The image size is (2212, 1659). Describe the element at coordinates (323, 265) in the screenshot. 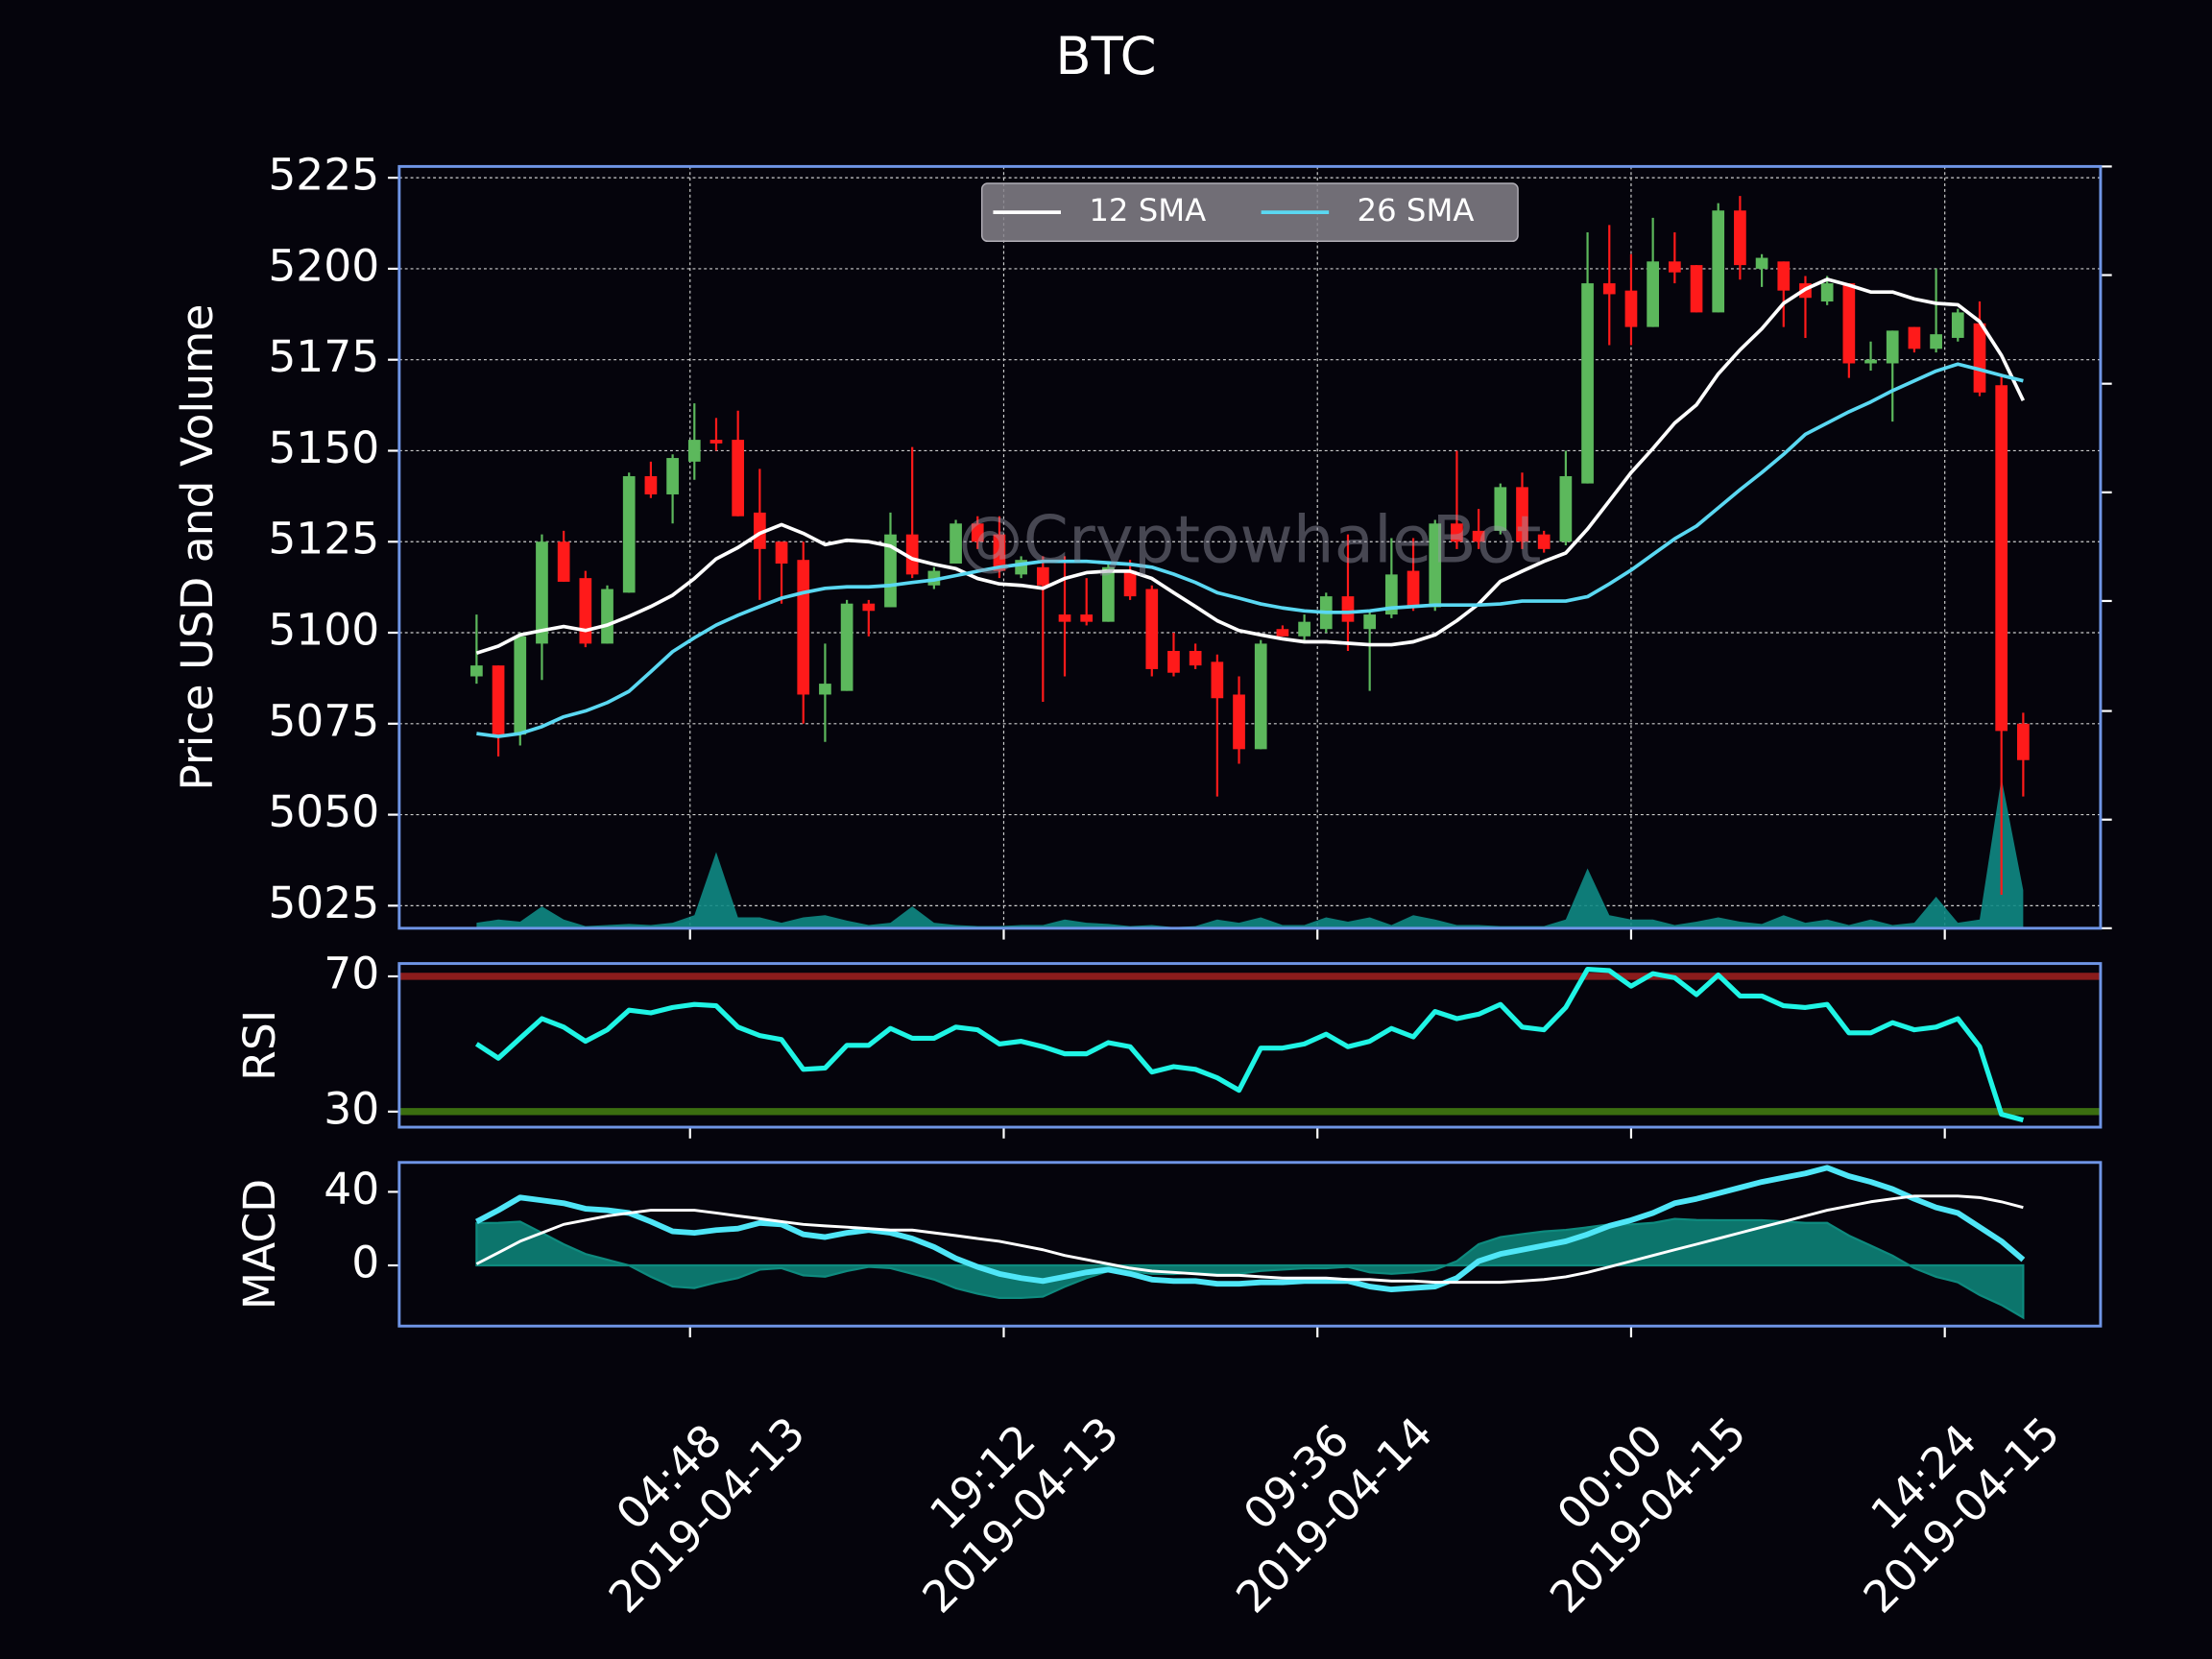

I see `y-tick-label: 5200` at that location.